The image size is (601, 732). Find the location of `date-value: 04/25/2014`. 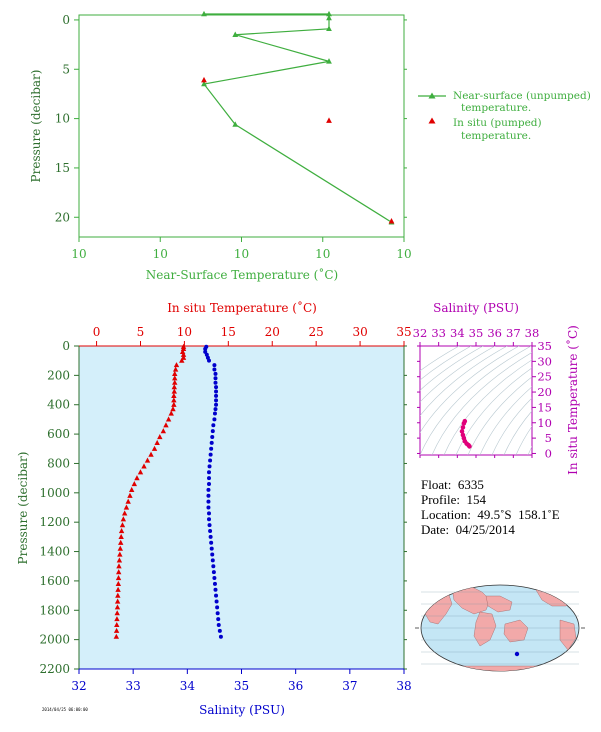

date-value: 04/25/2014 is located at coordinates (485, 529).